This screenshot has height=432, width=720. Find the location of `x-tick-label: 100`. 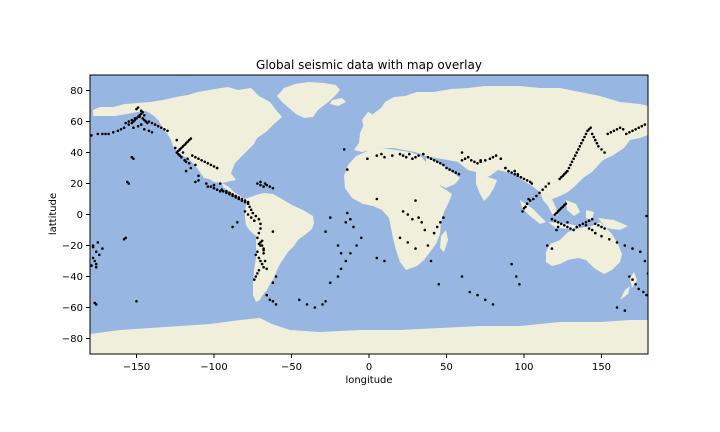

x-tick-label: 100 is located at coordinates (523, 367).